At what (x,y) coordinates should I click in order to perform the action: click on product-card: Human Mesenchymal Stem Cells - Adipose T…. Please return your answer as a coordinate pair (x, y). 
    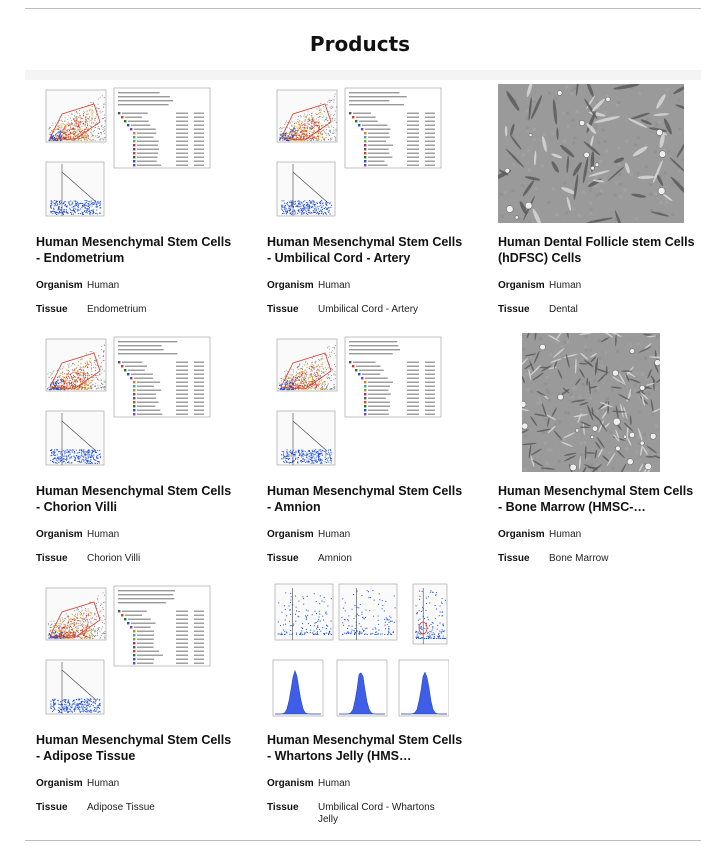
    Looking at the image, I should click on (151, 704).